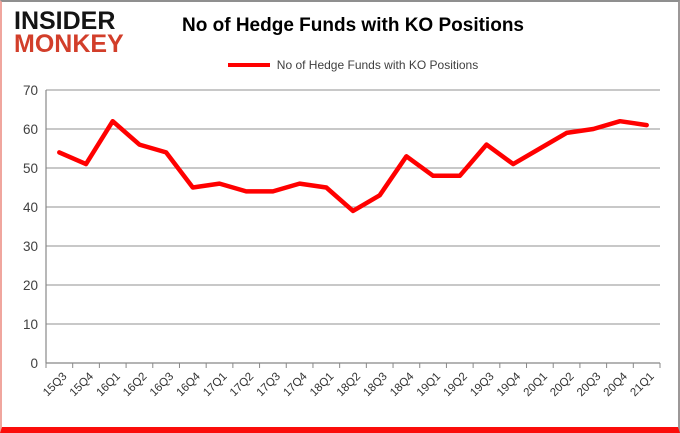 The width and height of the screenshot is (680, 433). Describe the element at coordinates (65, 21) in the screenshot. I see `logo-insider-text: INSIDER` at that location.